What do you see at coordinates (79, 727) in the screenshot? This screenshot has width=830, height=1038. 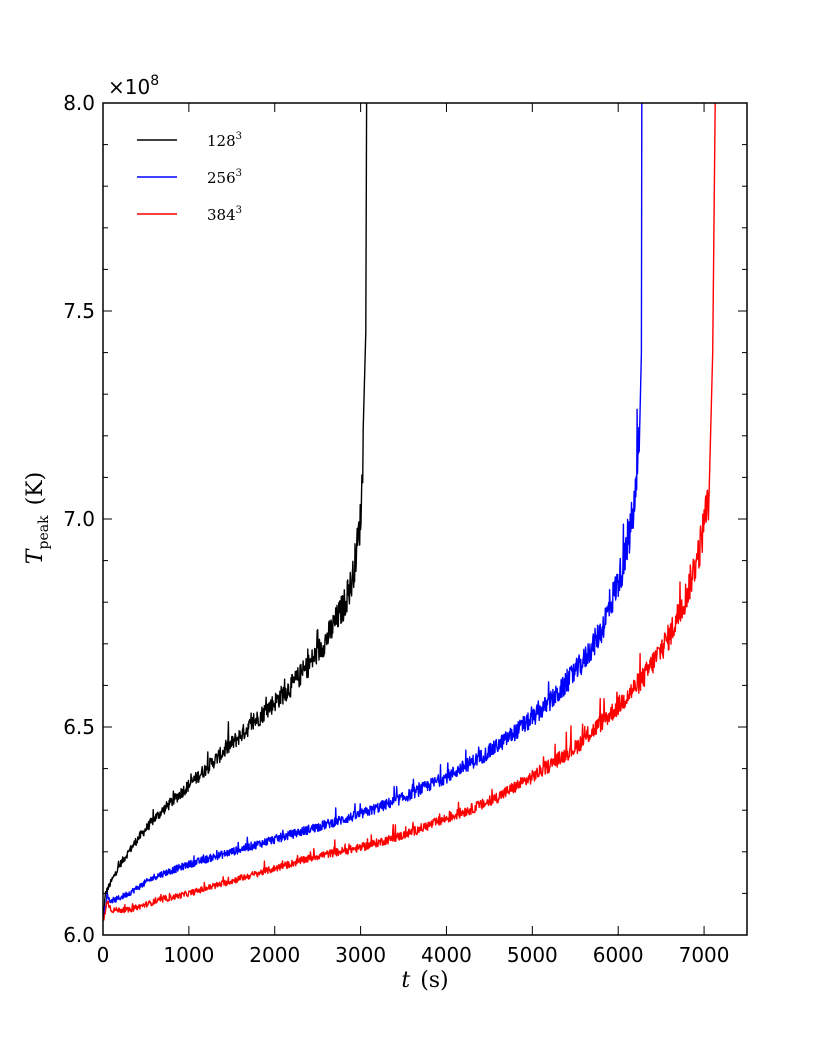 I see `y-tick-label: 6.5` at bounding box center [79, 727].